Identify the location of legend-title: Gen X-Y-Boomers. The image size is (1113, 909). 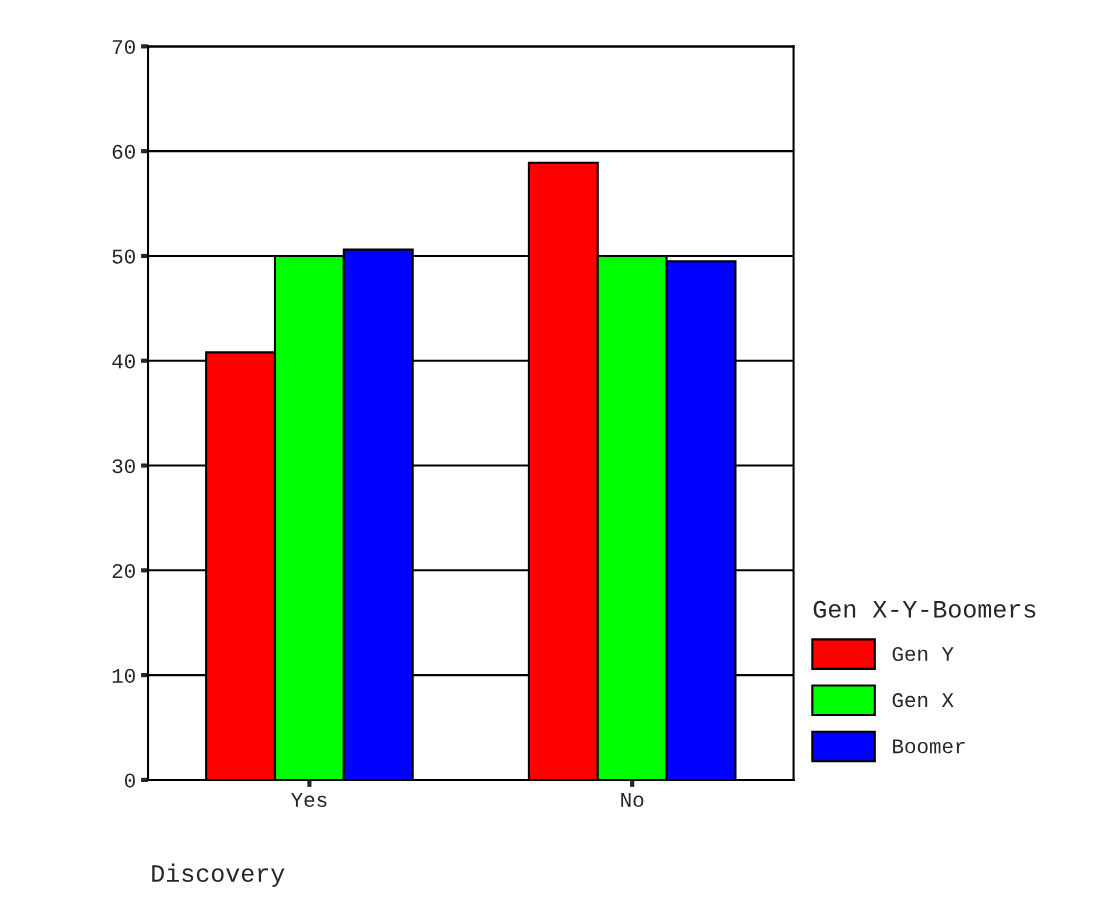
(924, 609).